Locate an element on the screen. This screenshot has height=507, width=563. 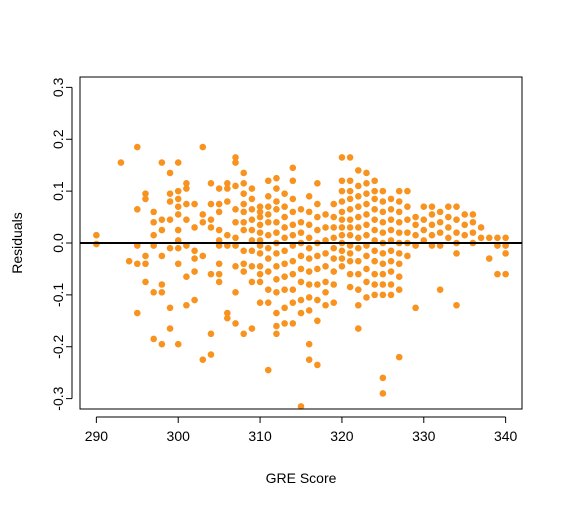
x-axis-title: GRE Score is located at coordinates (301, 478).